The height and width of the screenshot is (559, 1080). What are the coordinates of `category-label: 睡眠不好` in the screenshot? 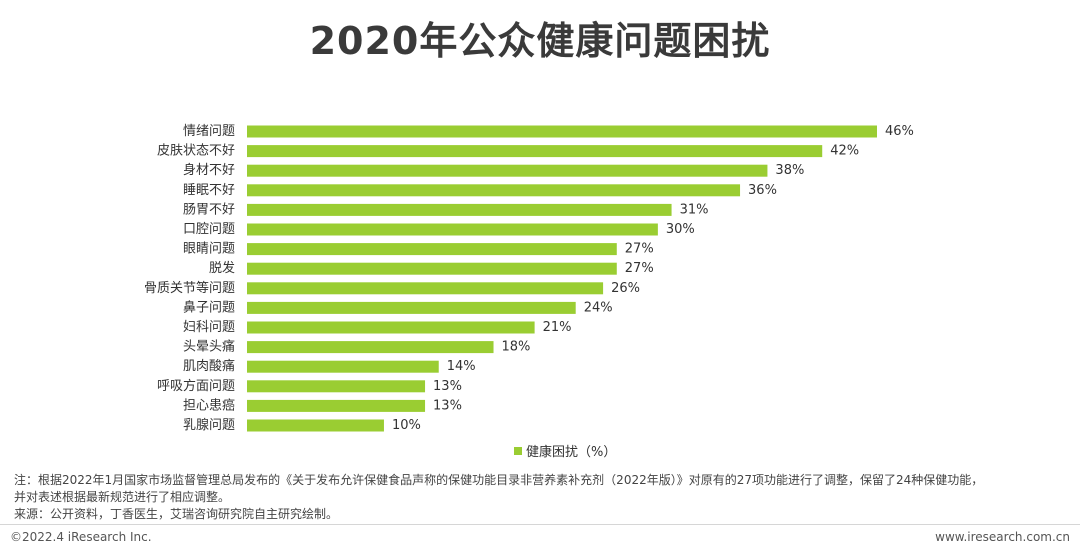 It's located at (209, 190).